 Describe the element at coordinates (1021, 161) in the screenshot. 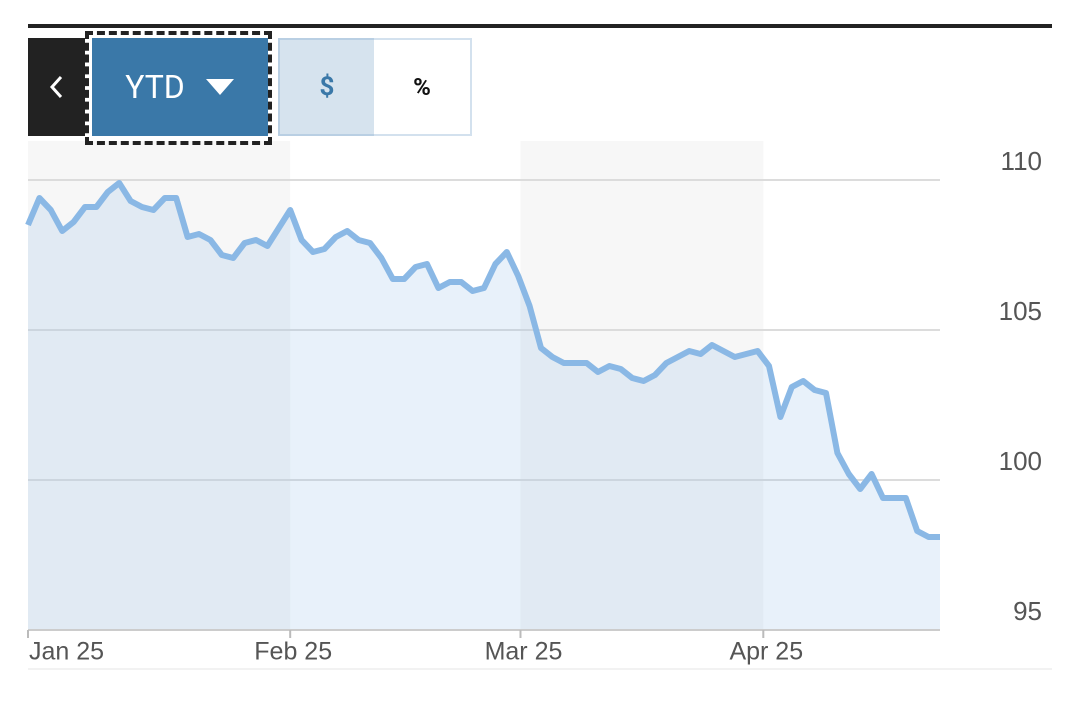

I see `y-tick-label: 110` at that location.